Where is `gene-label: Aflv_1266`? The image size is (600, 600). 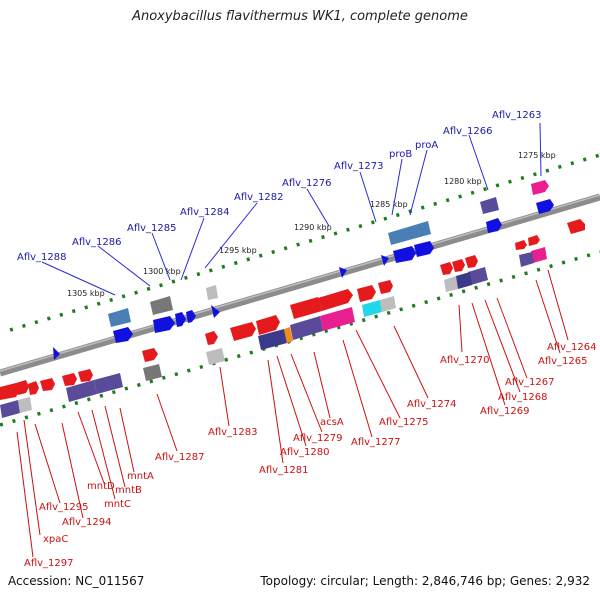 gene-label: Aflv_1266 is located at coordinates (468, 131).